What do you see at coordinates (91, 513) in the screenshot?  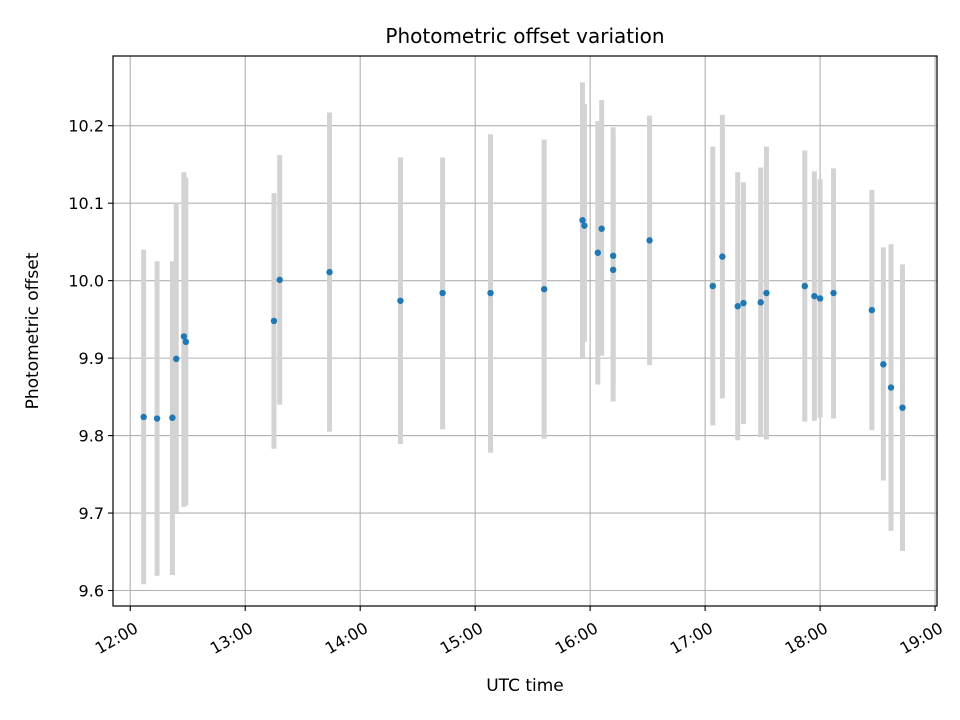 I see `y-tick-label: 9.7` at bounding box center [91, 513].